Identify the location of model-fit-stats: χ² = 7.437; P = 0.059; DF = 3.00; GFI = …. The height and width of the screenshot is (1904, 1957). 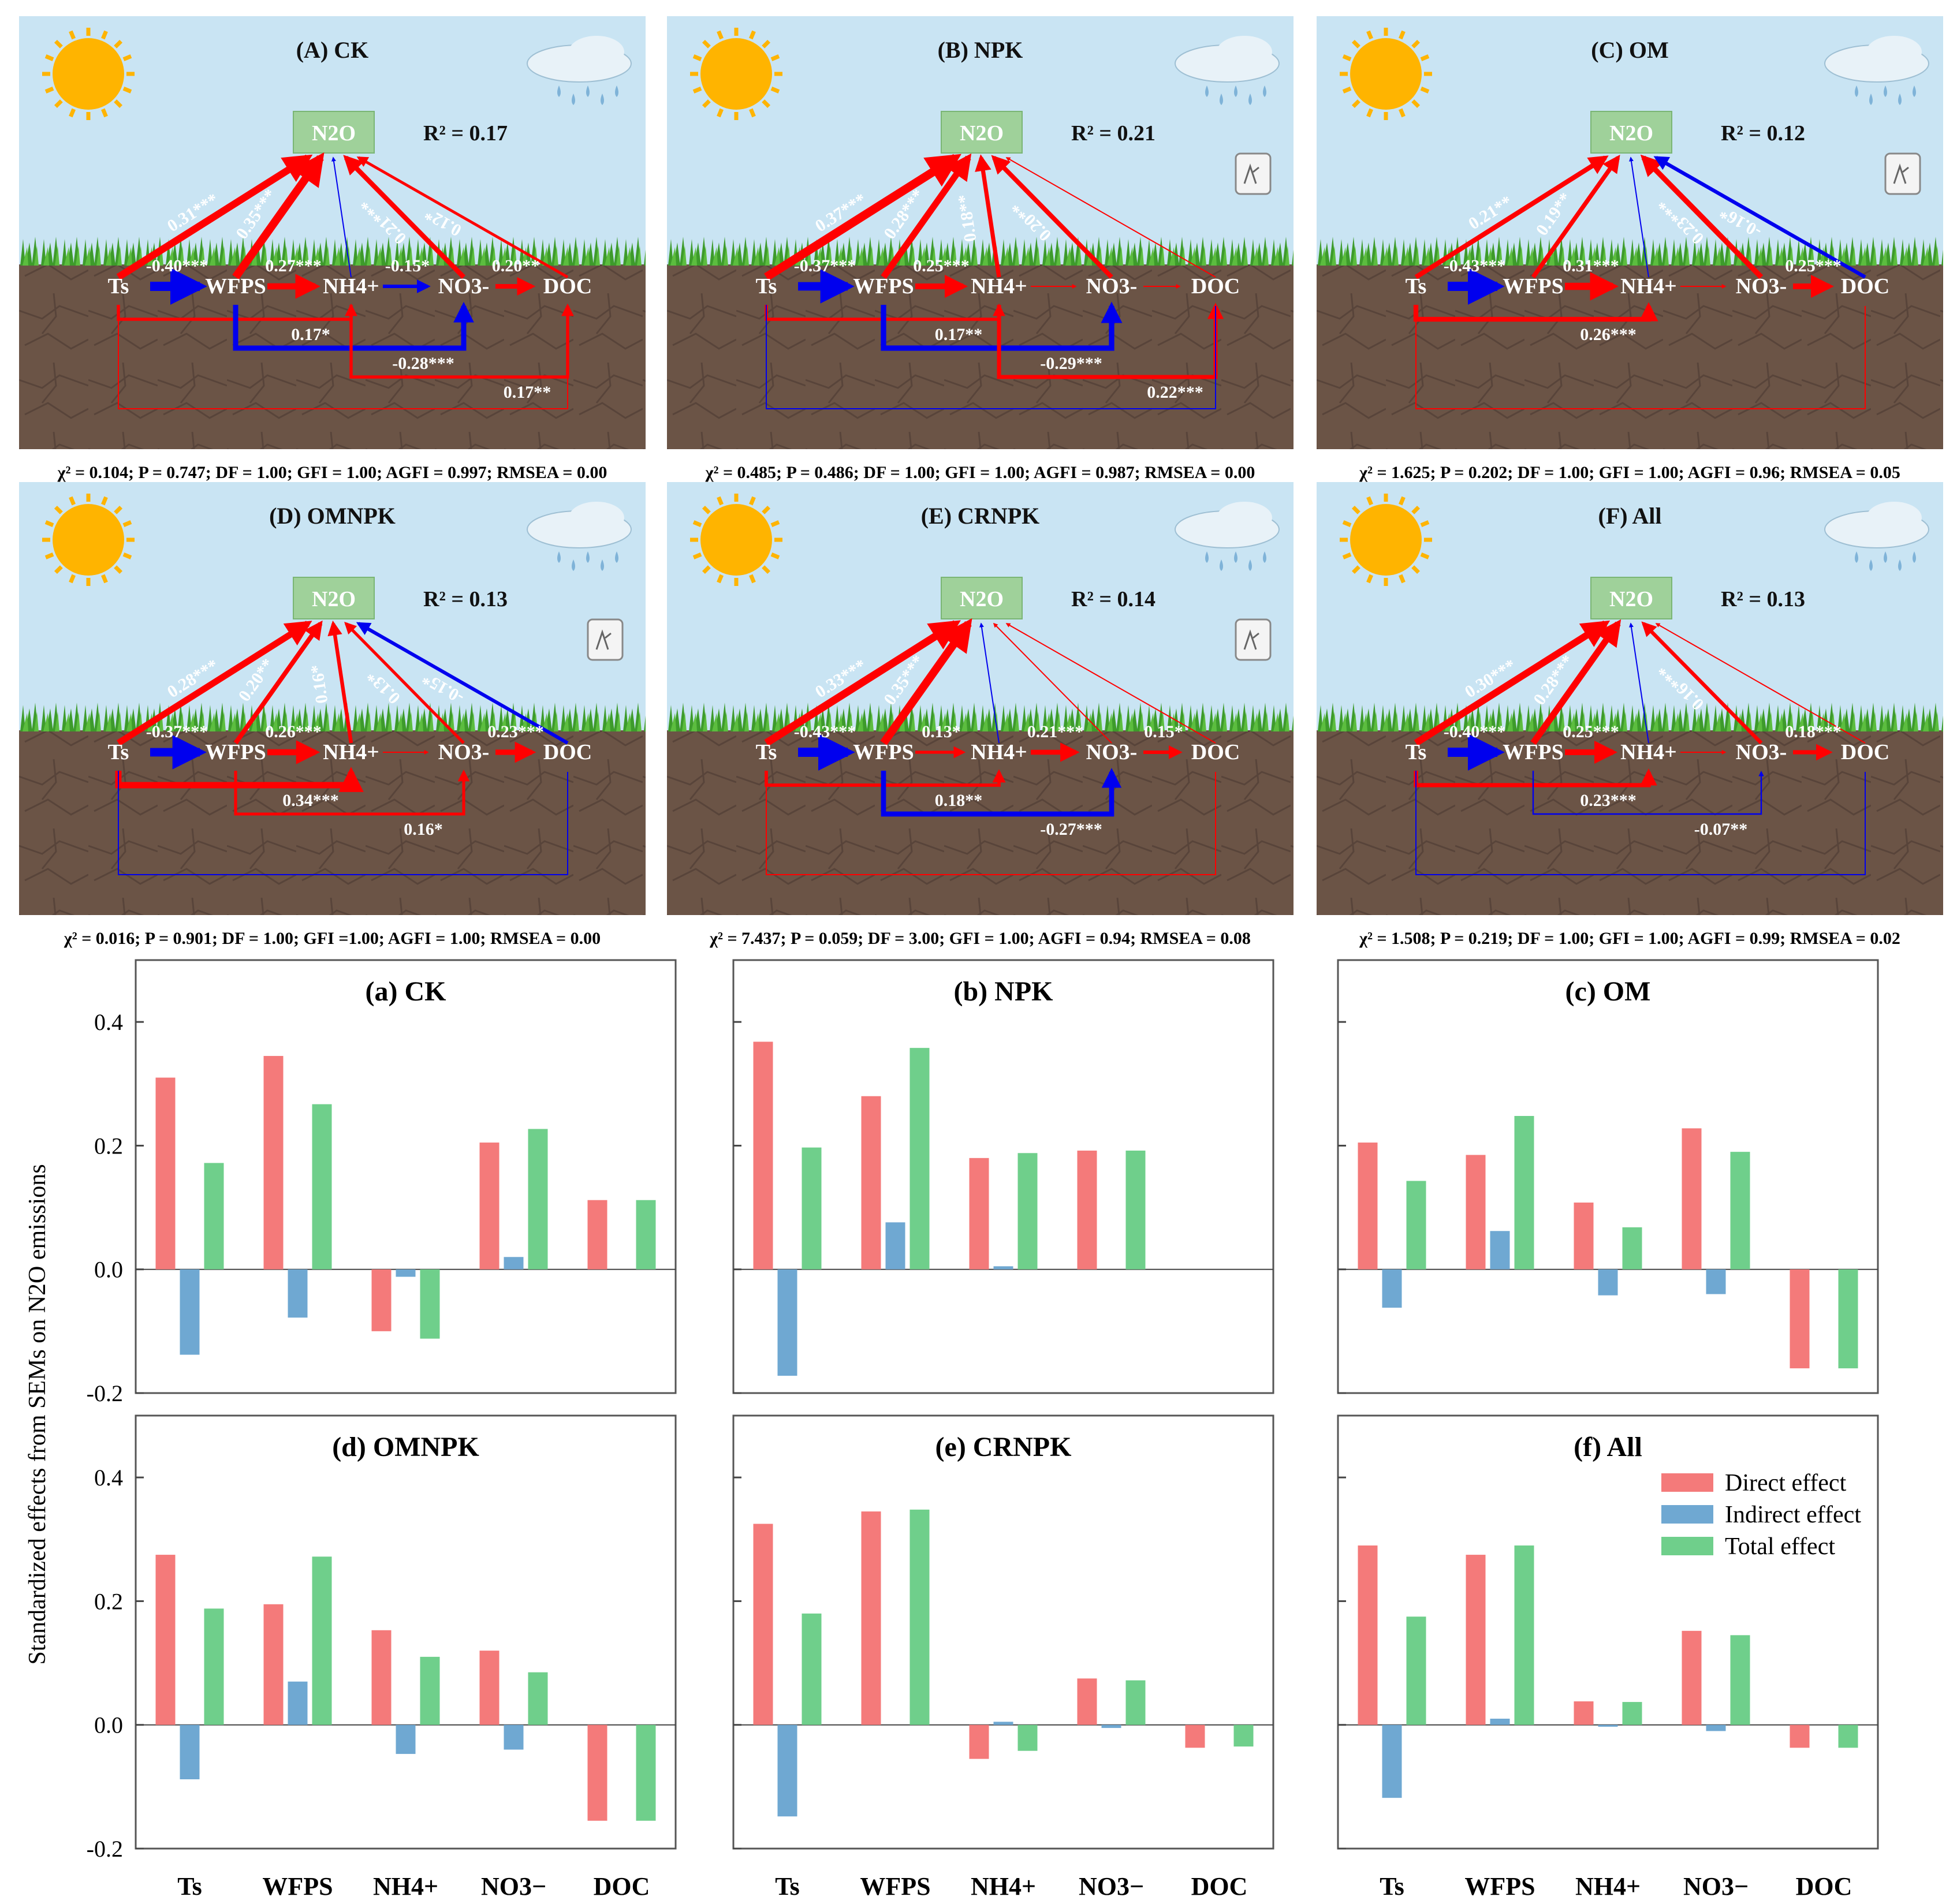
(980, 938).